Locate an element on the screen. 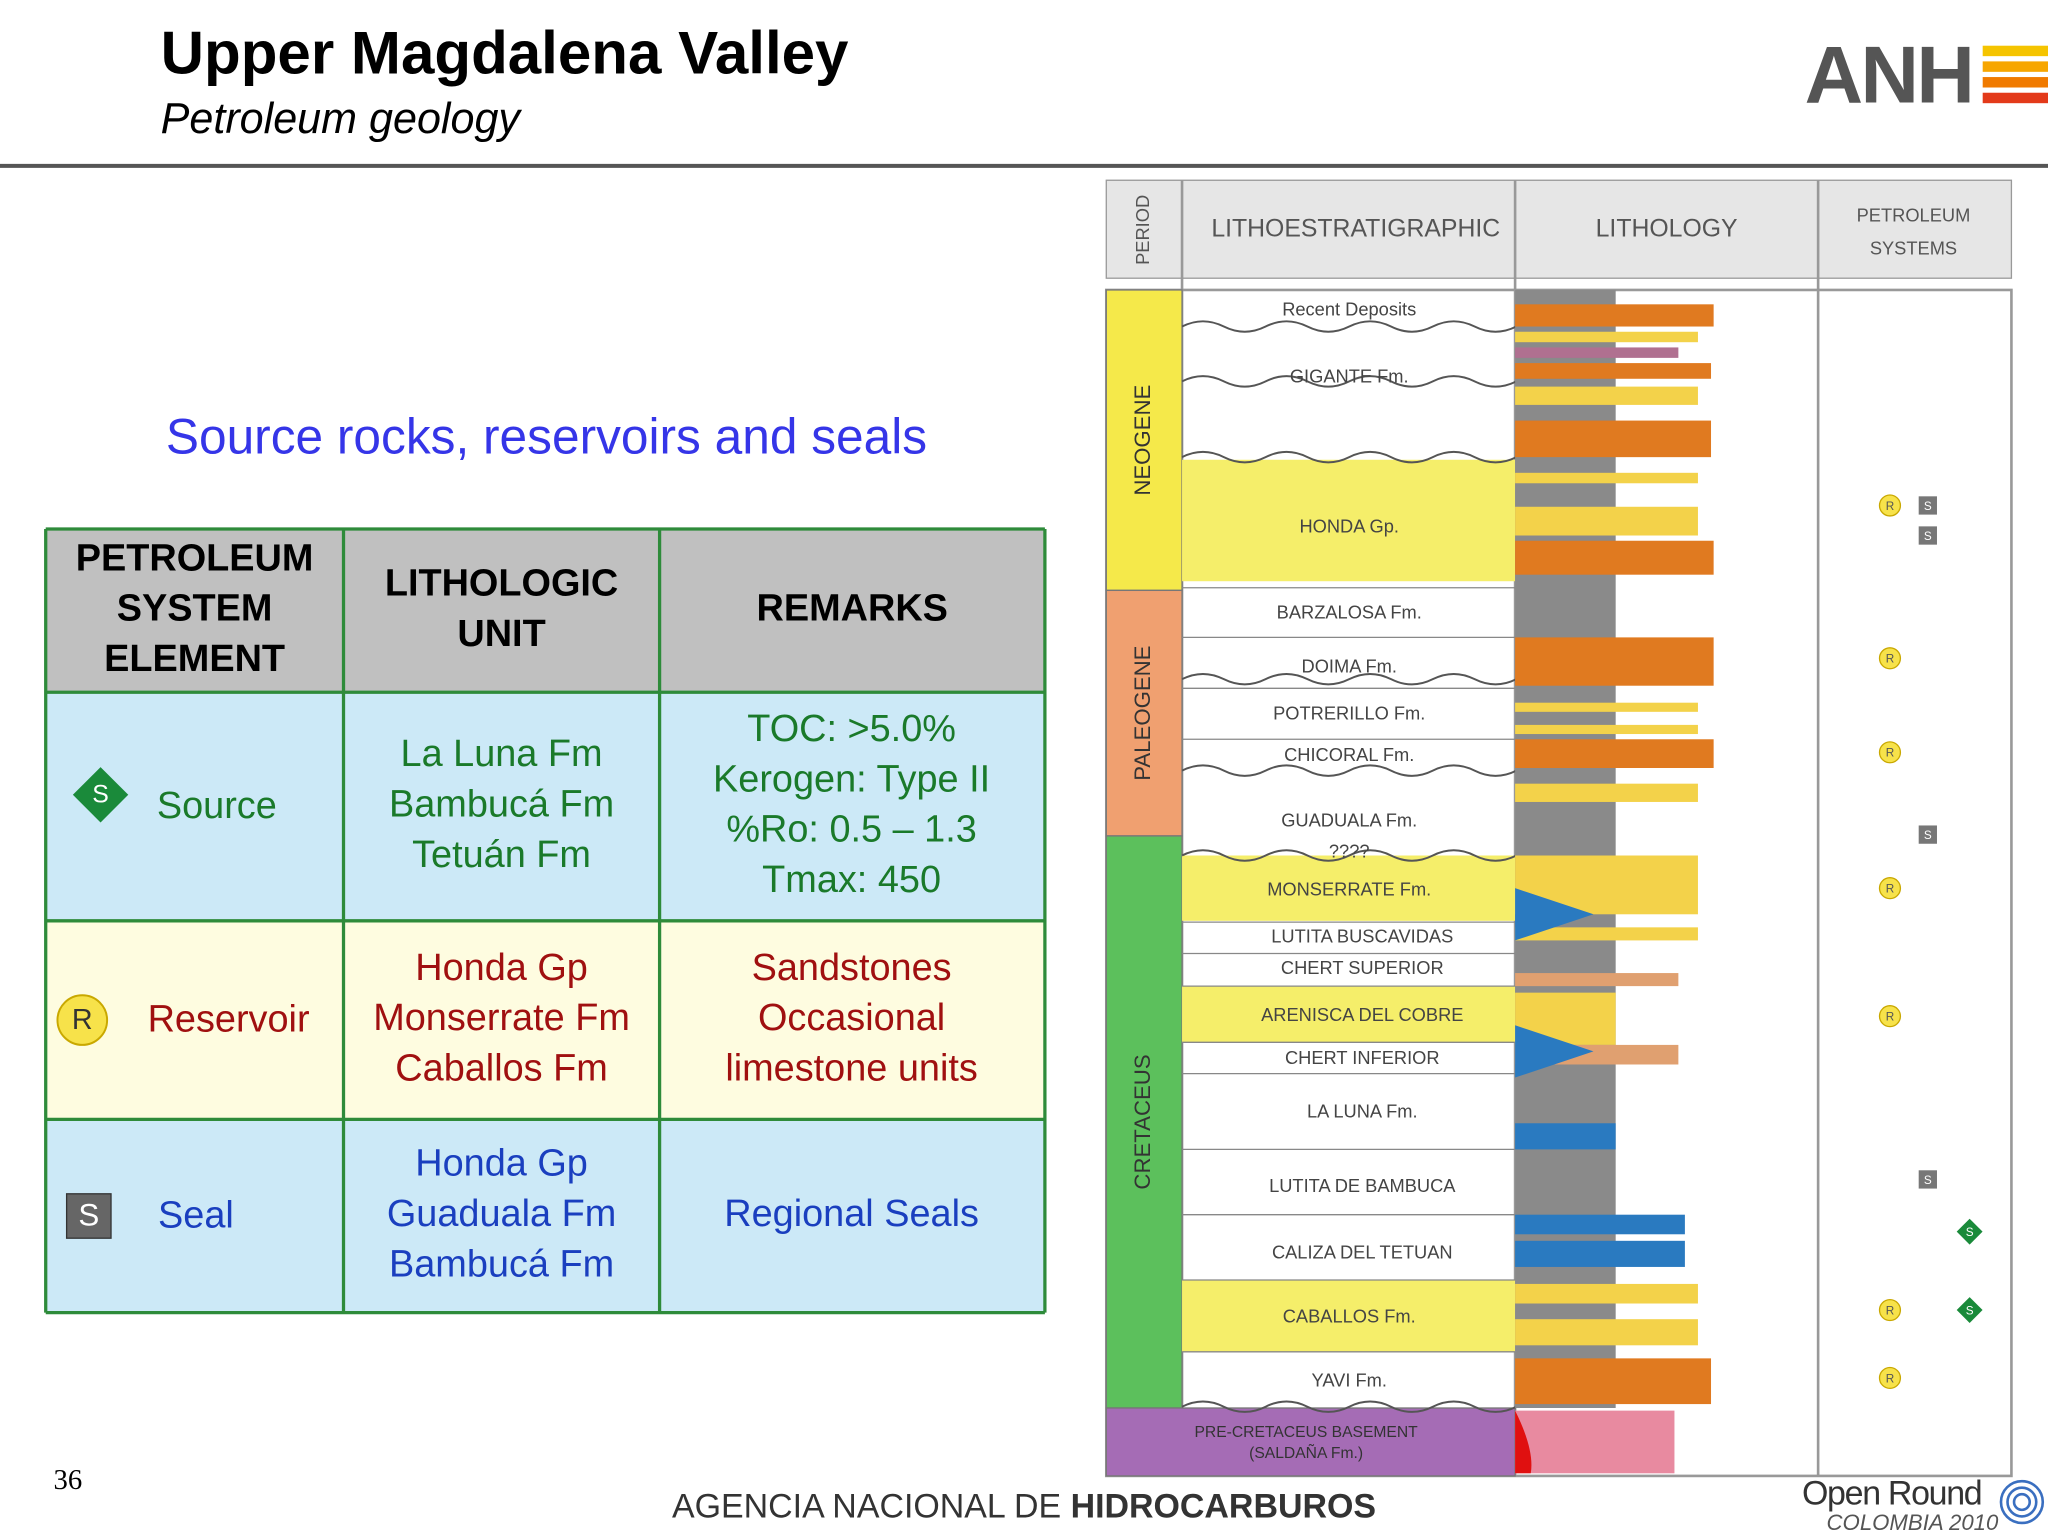 This screenshot has width=2048, height=1536. logo: ANH is located at coordinates (1889, 75).